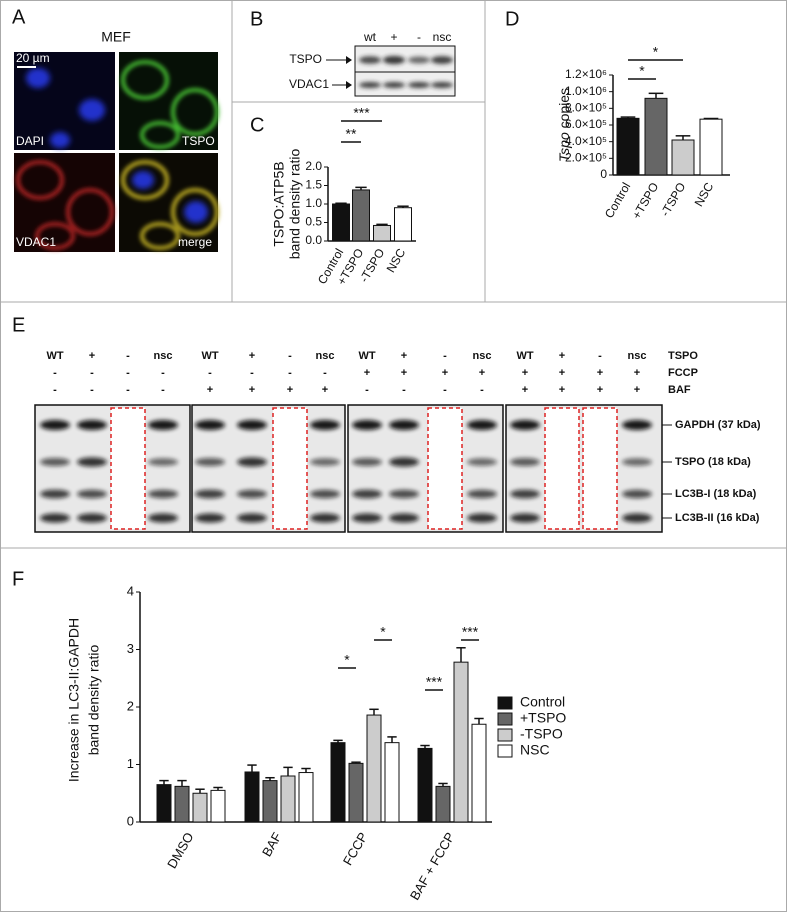  What do you see at coordinates (195, 242) in the screenshot?
I see `image-label: merge` at bounding box center [195, 242].